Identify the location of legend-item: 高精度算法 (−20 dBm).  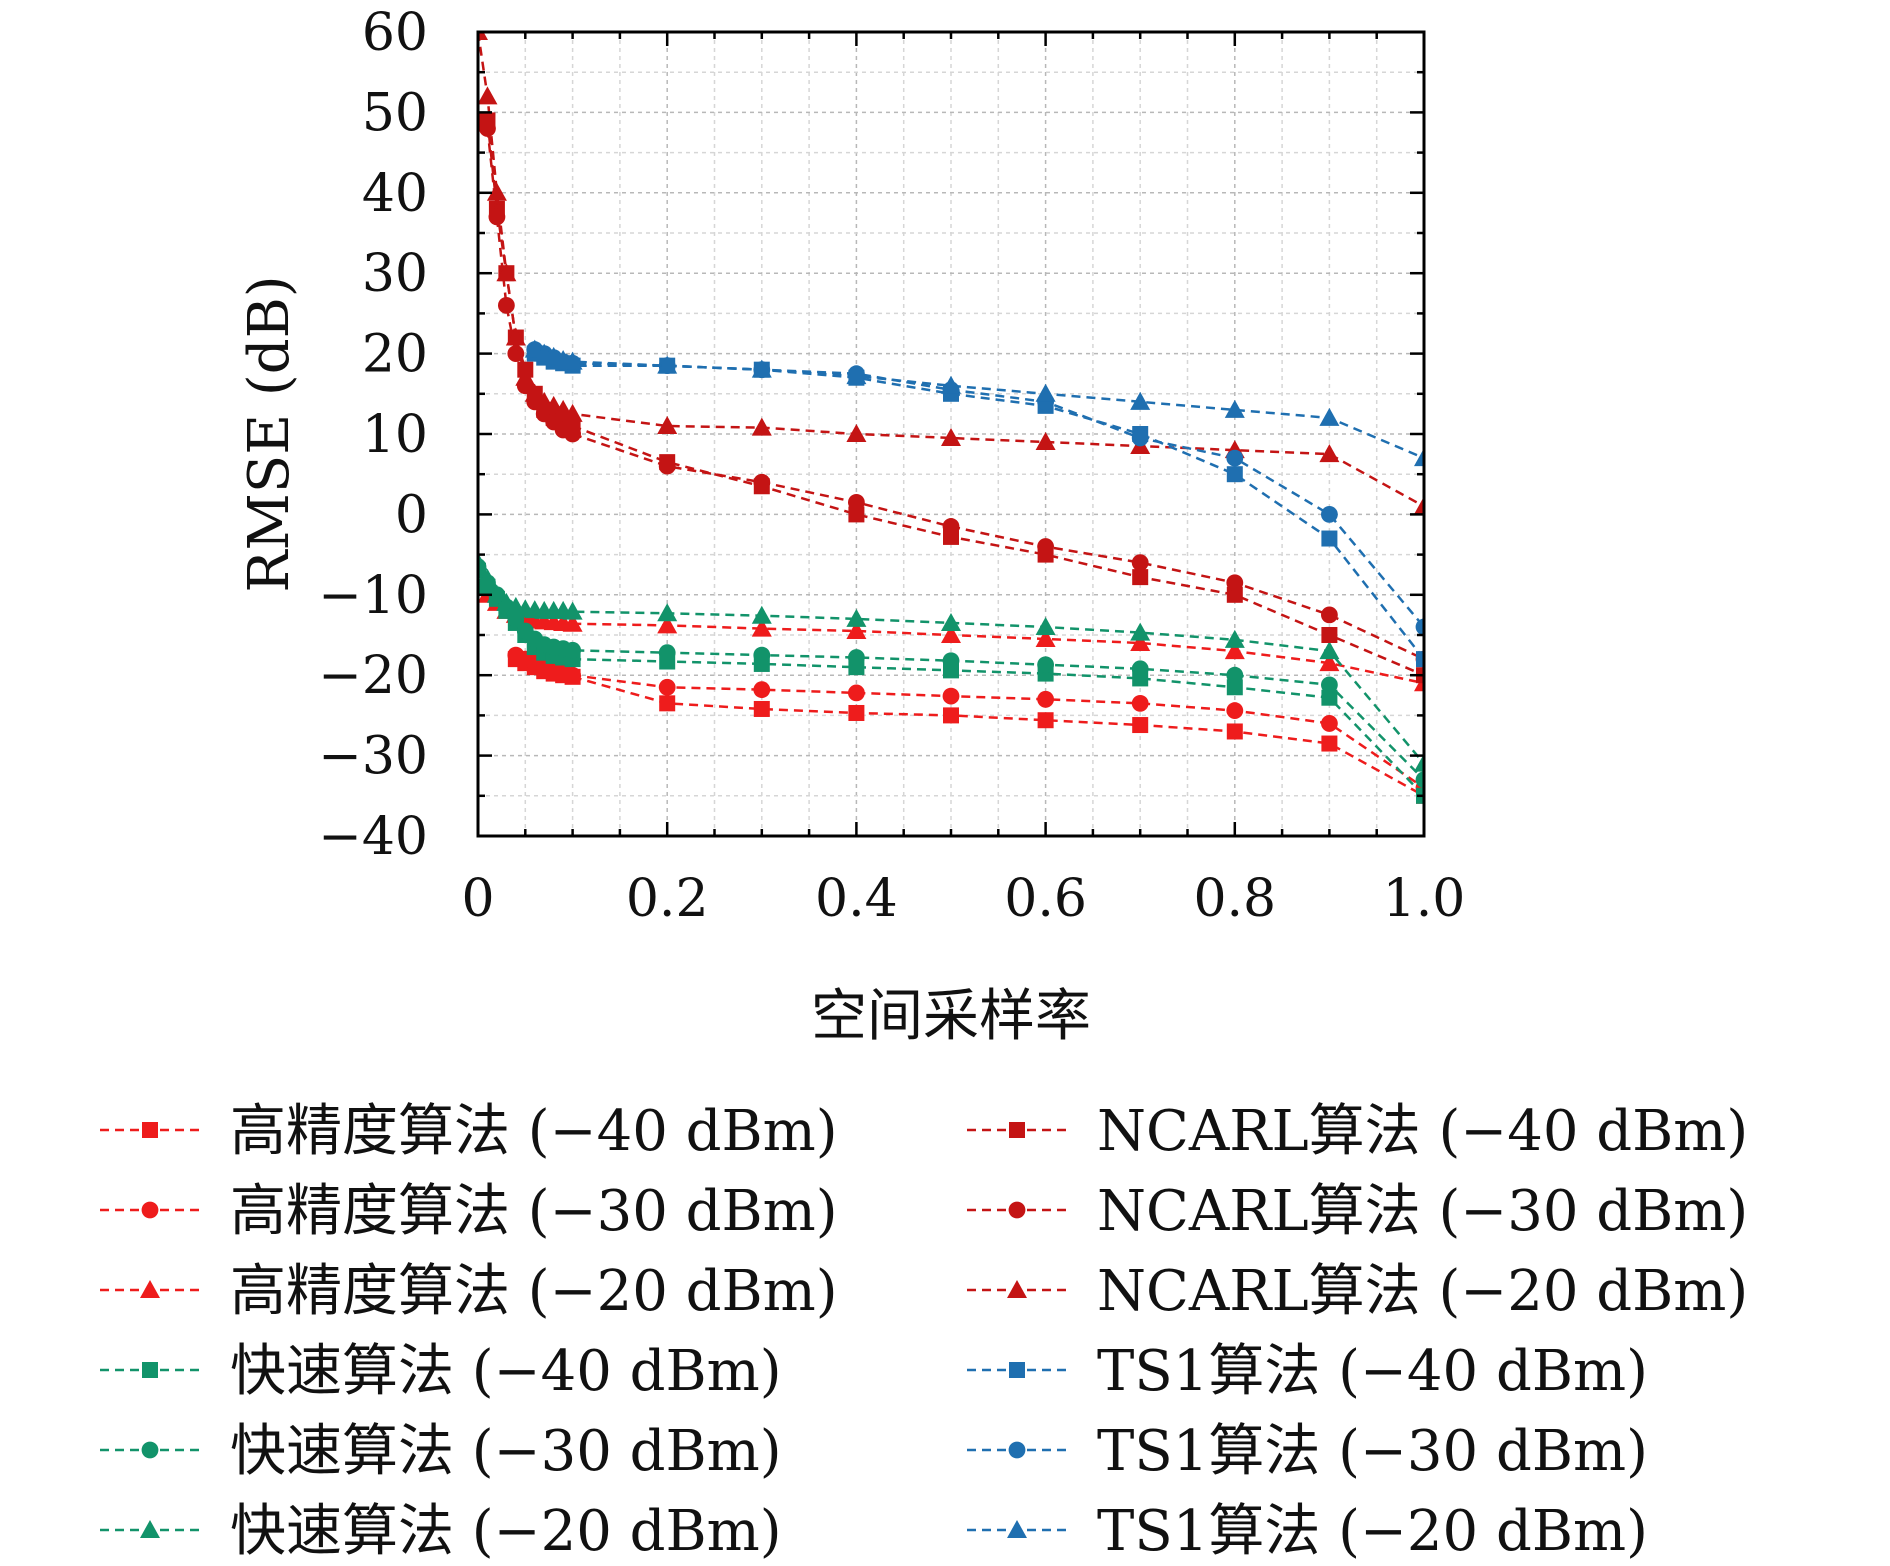
(469, 1291).